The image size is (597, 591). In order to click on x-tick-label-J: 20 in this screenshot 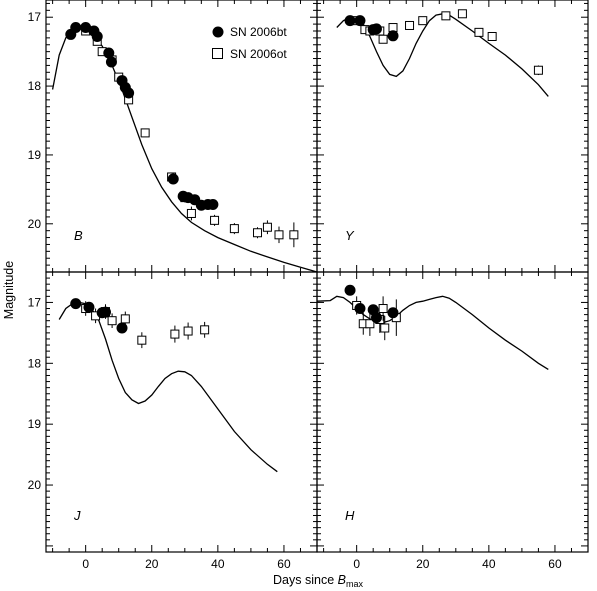, I will do `click(152, 564)`.